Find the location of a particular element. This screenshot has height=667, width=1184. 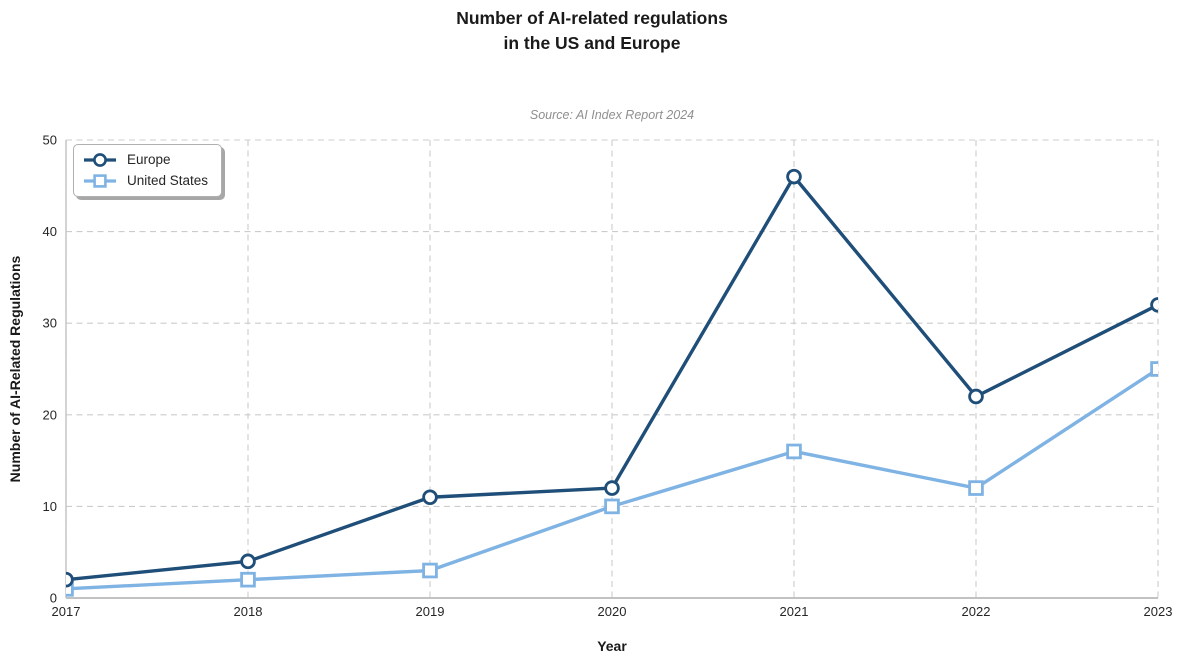

chart-title-line1: Number of AI-related regulations is located at coordinates (592, 18).